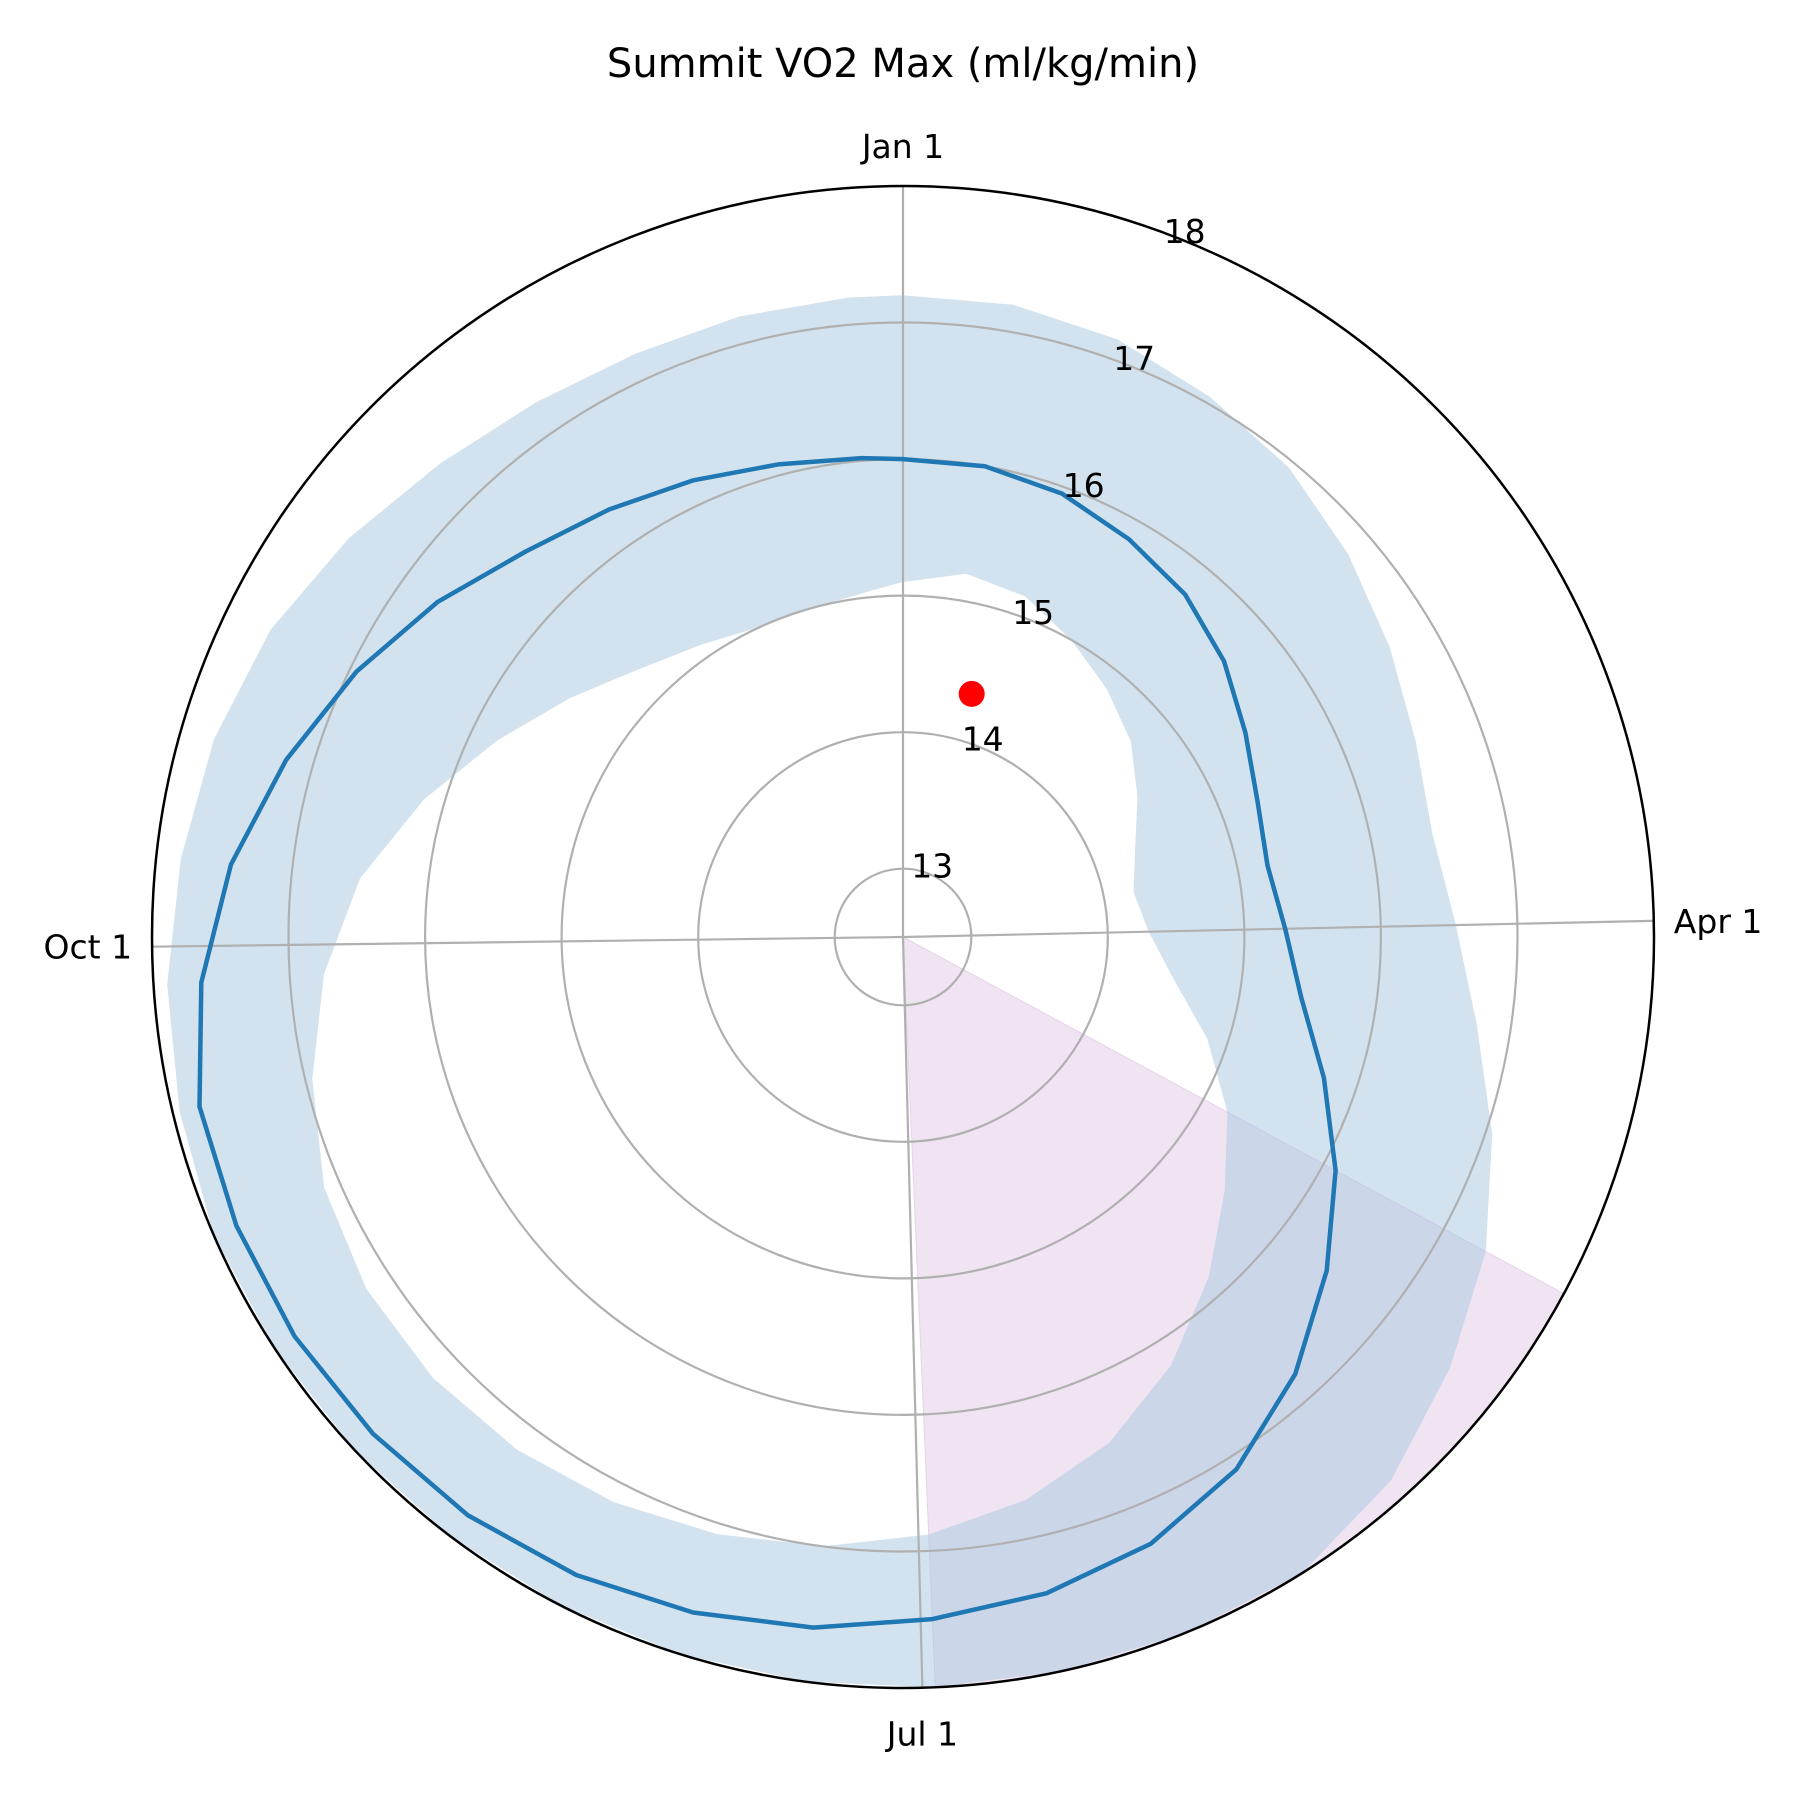  Describe the element at coordinates (902, 146) in the screenshot. I see `angular-tick-label: Jan 1` at that location.